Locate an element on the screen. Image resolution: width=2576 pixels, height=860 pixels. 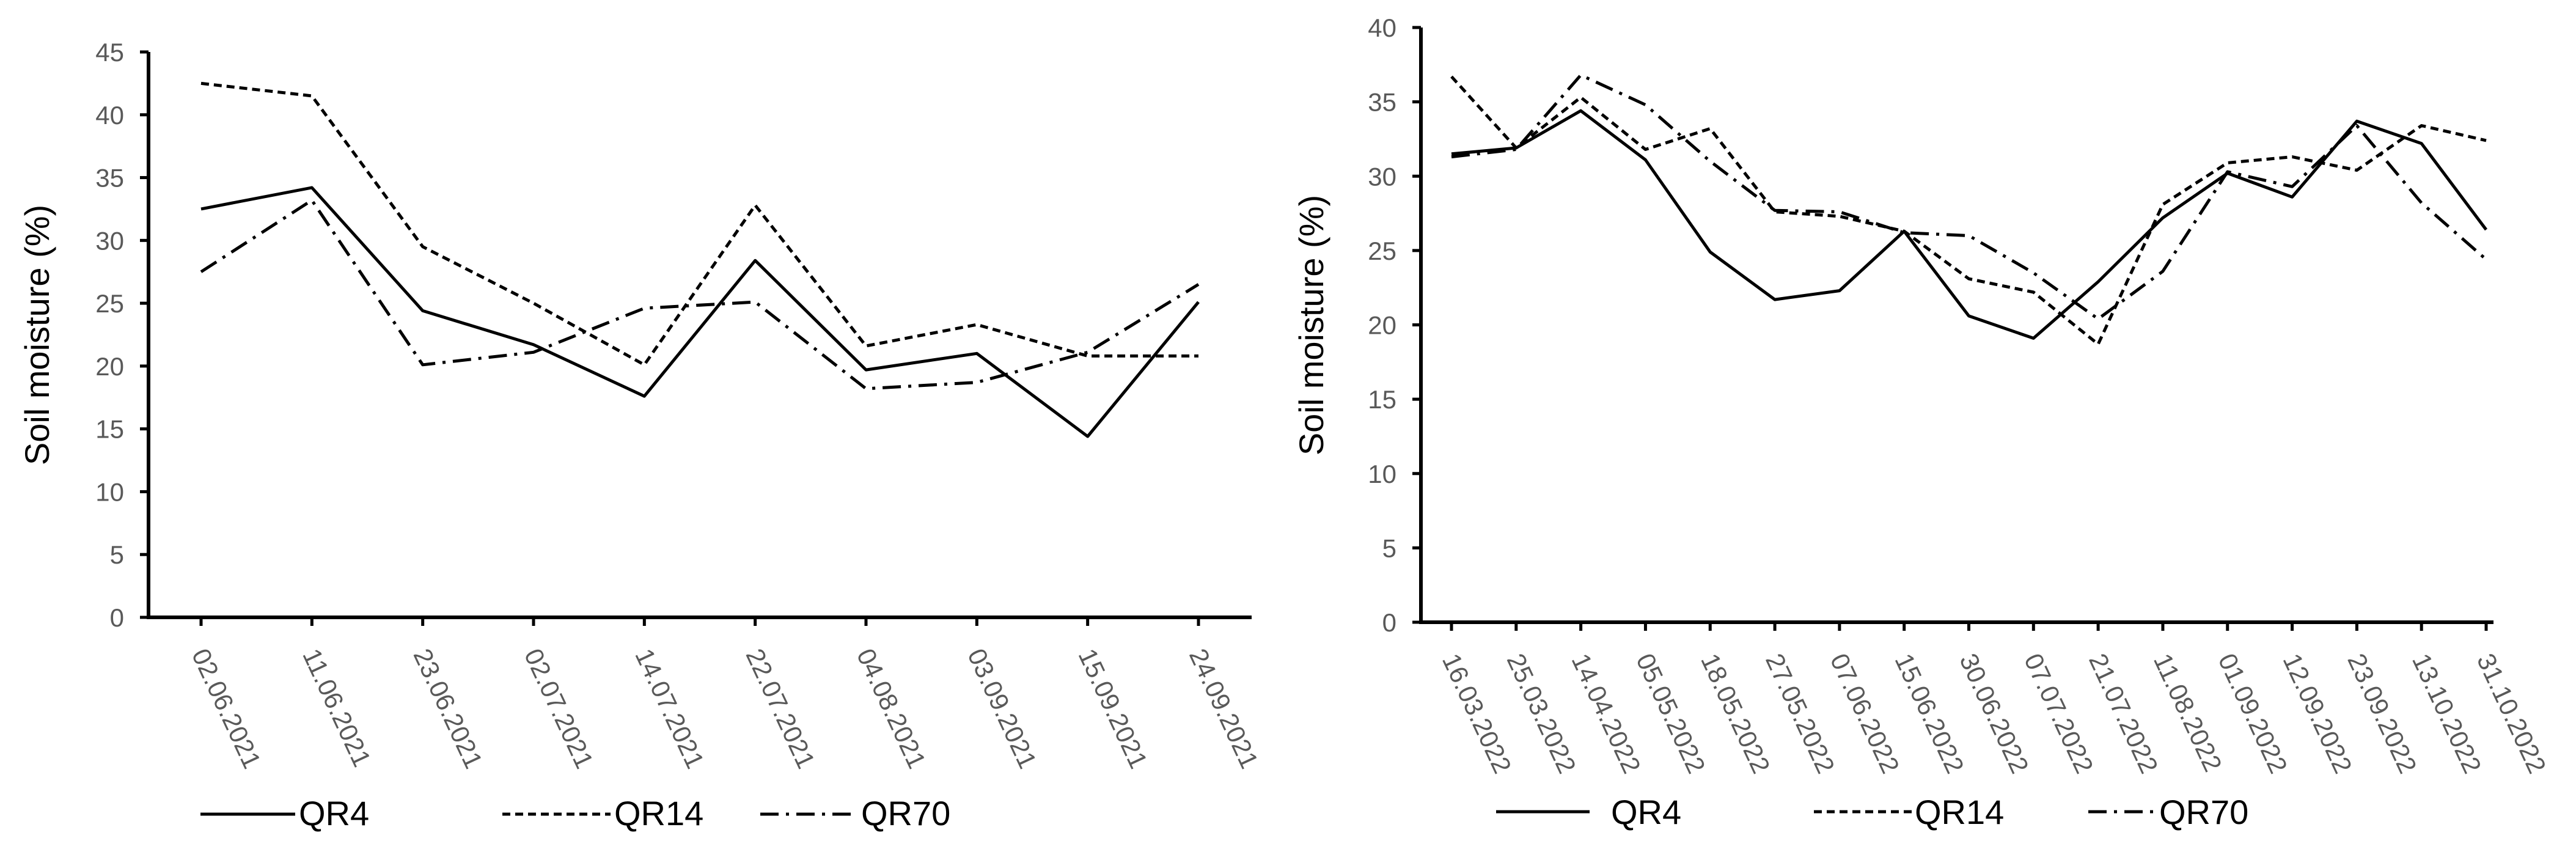
x-tick-label: 04.08.2021 is located at coordinates (891, 709).